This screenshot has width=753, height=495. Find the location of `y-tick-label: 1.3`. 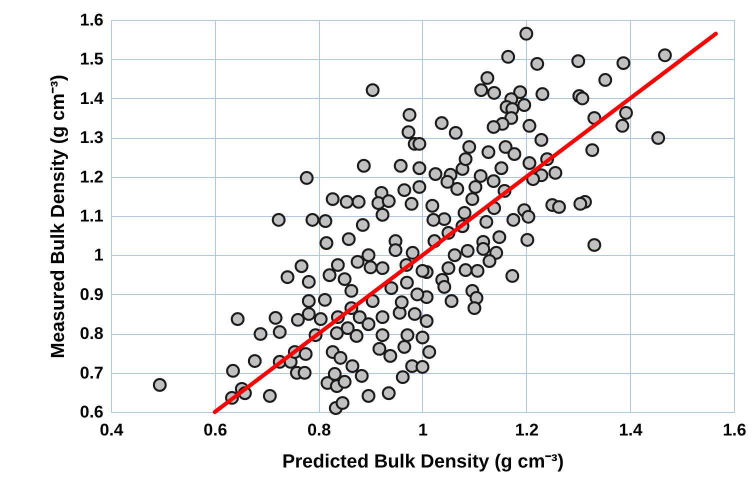

y-tick-label: 1.3 is located at coordinates (92, 138).